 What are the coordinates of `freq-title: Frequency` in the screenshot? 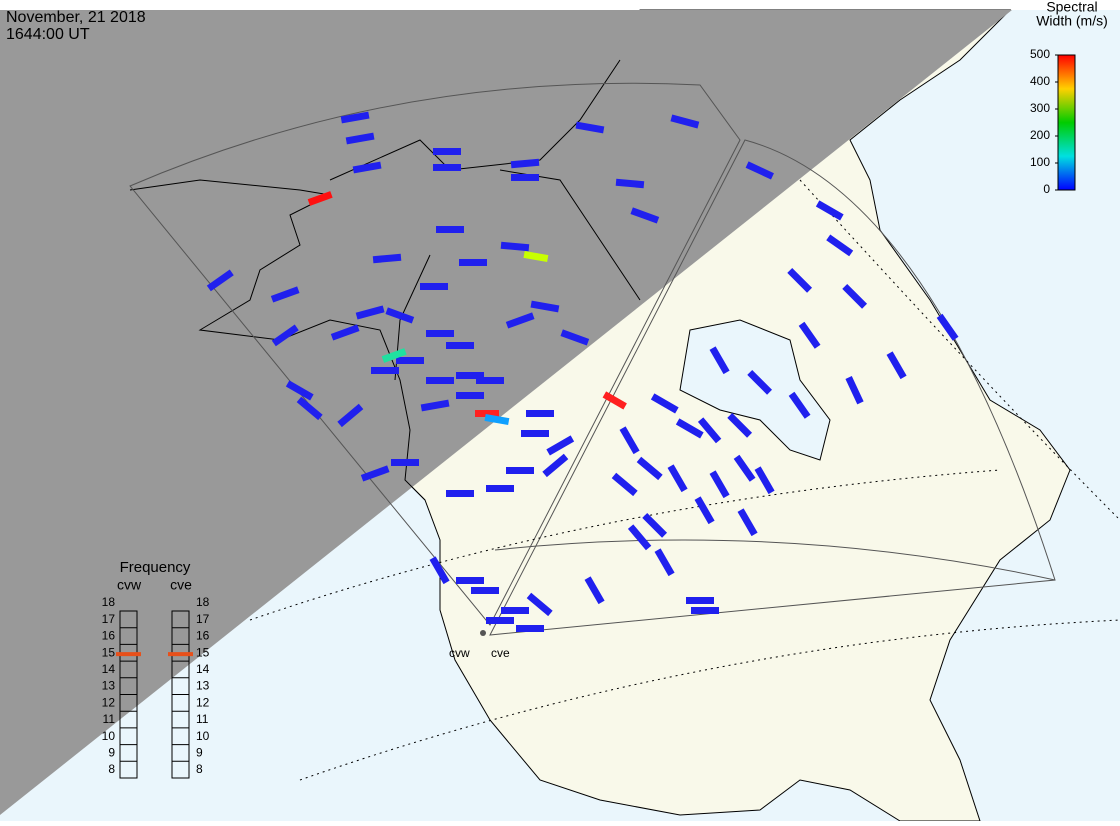 It's located at (155, 567).